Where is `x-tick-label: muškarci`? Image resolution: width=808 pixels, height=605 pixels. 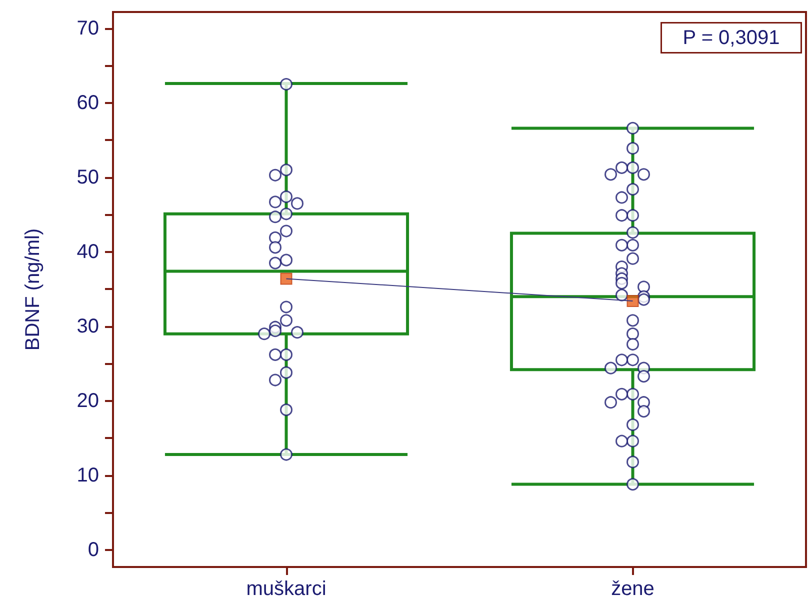
x-tick-label: muškarci is located at coordinates (286, 589).